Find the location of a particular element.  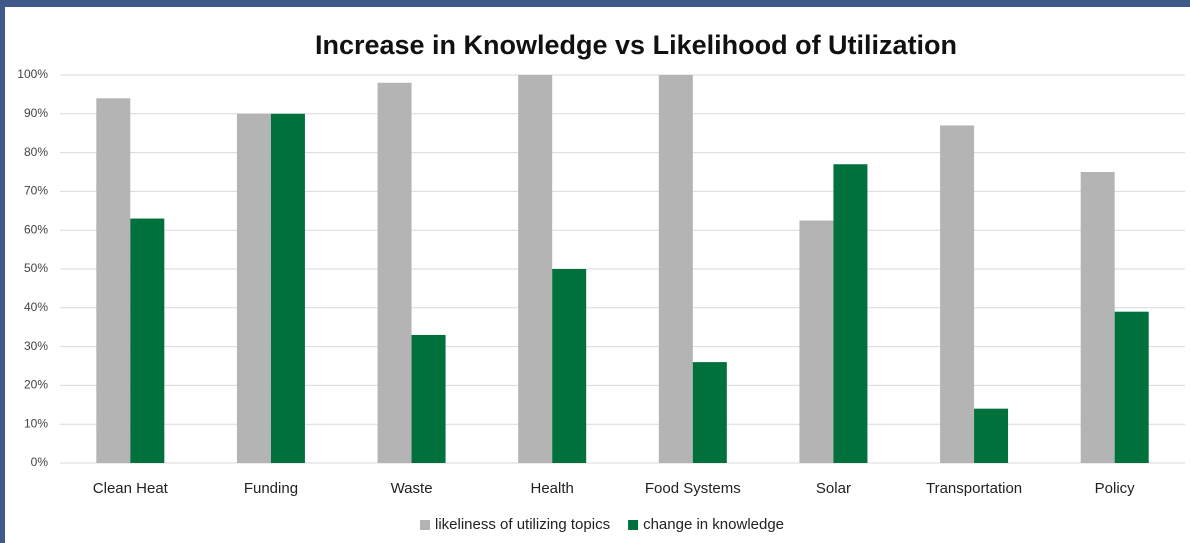

y-tick-label: 50% is located at coordinates (36, 268).